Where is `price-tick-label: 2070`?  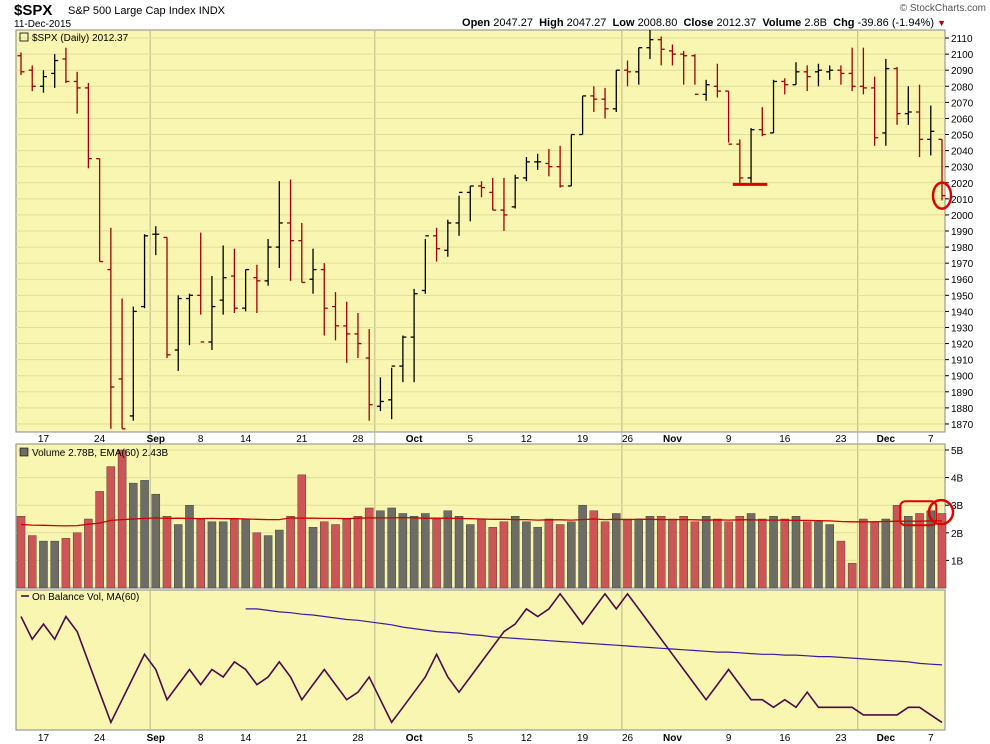 price-tick-label: 2070 is located at coordinates (962, 103).